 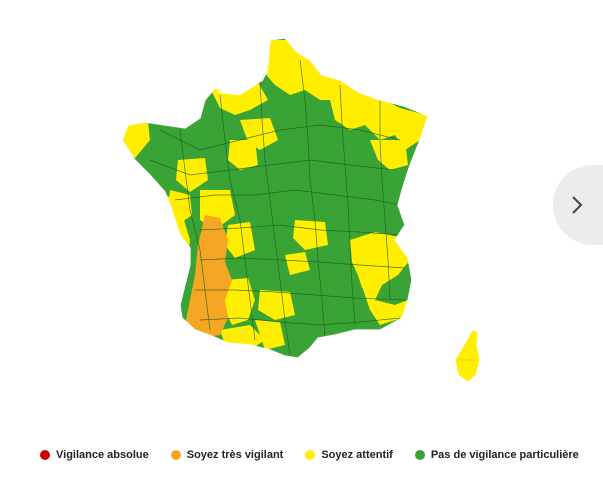 What do you see at coordinates (504, 455) in the screenshot?
I see `legend-label: Pas de vigilance particulière` at bounding box center [504, 455].